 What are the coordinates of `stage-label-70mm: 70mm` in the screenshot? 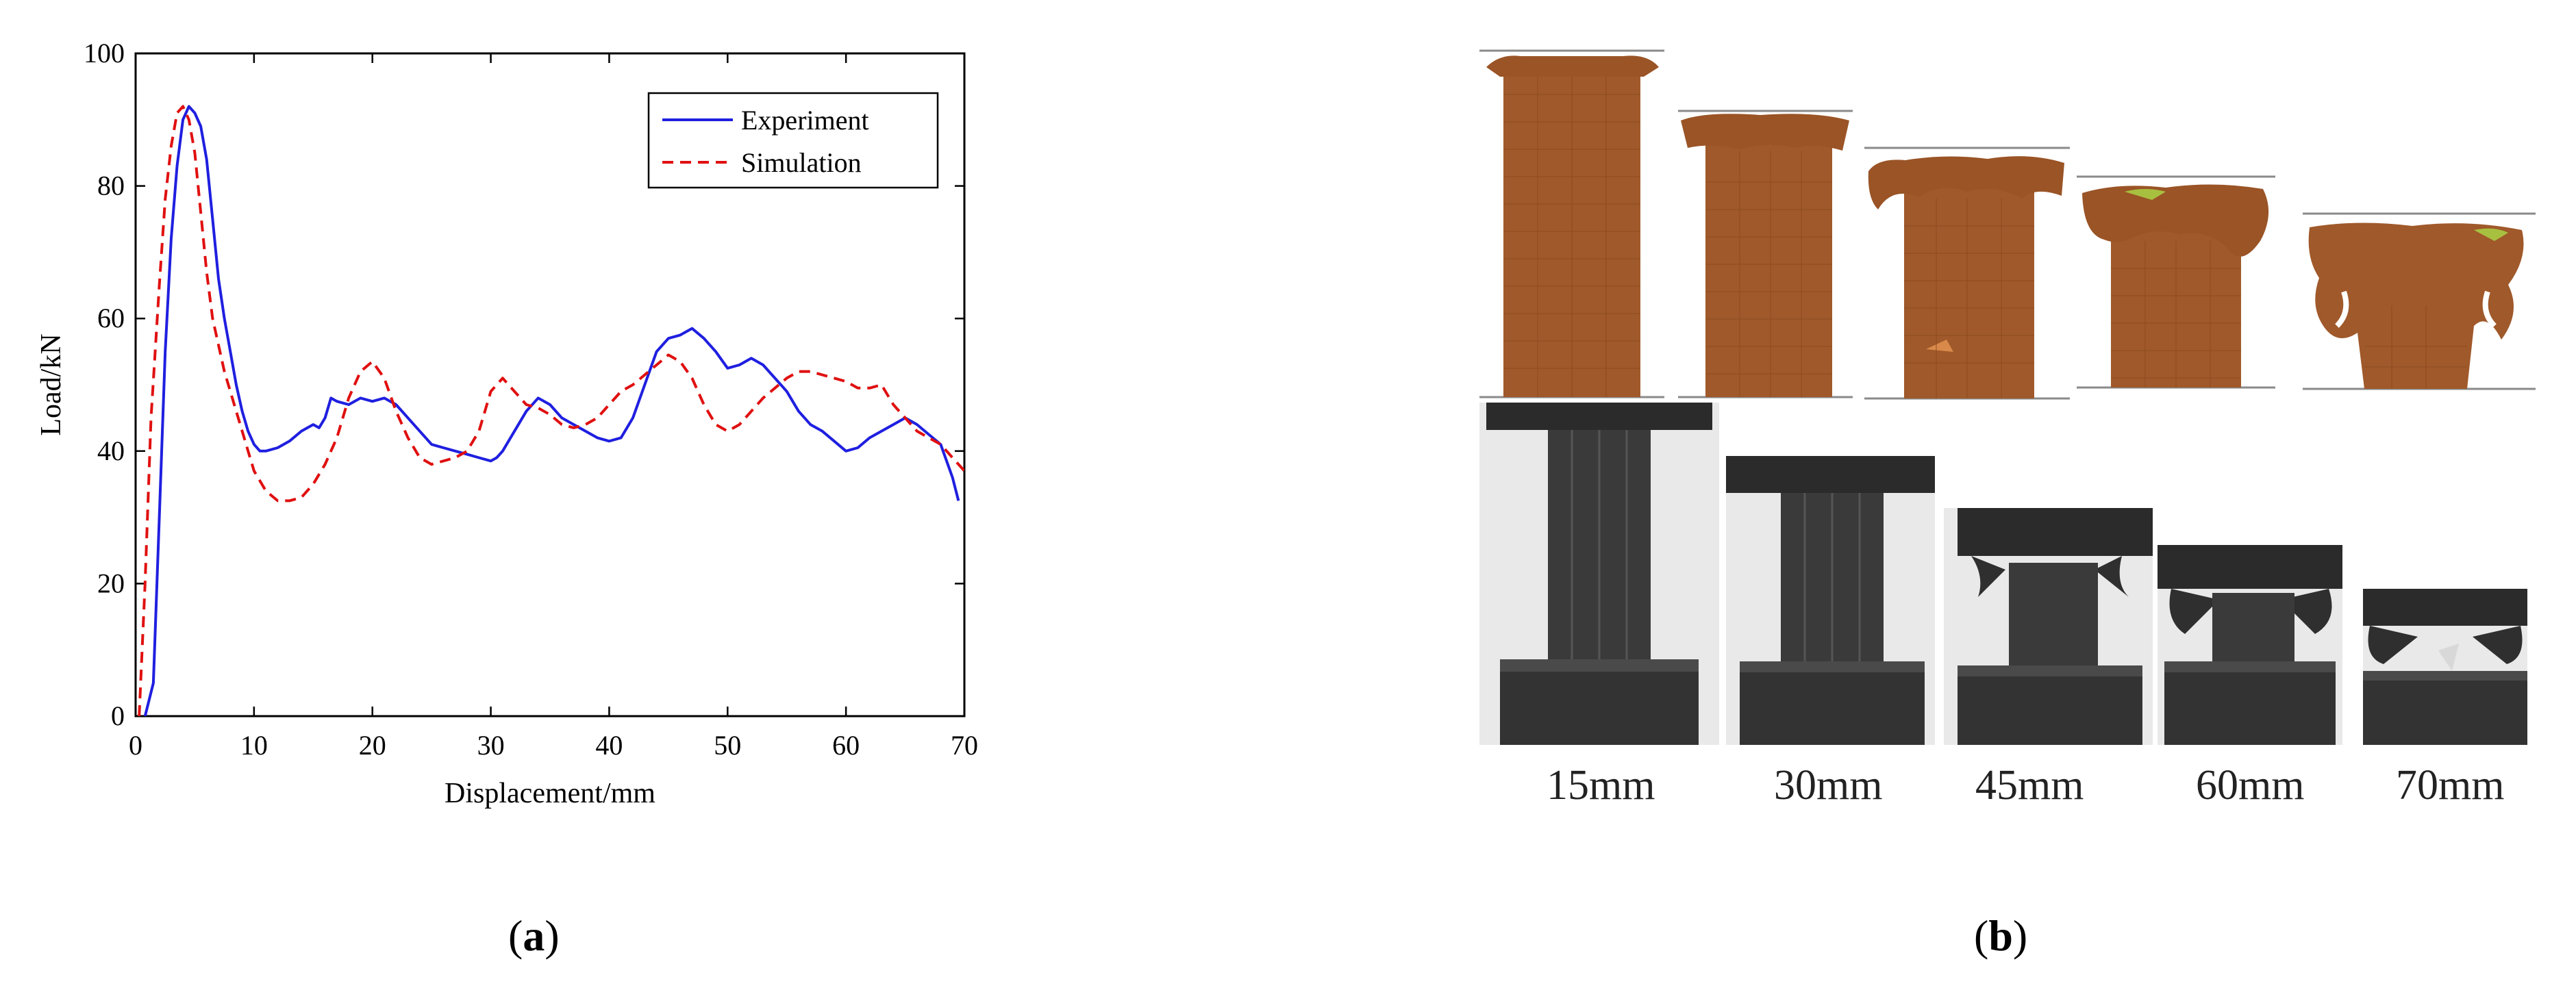 It's located at (2450, 785).